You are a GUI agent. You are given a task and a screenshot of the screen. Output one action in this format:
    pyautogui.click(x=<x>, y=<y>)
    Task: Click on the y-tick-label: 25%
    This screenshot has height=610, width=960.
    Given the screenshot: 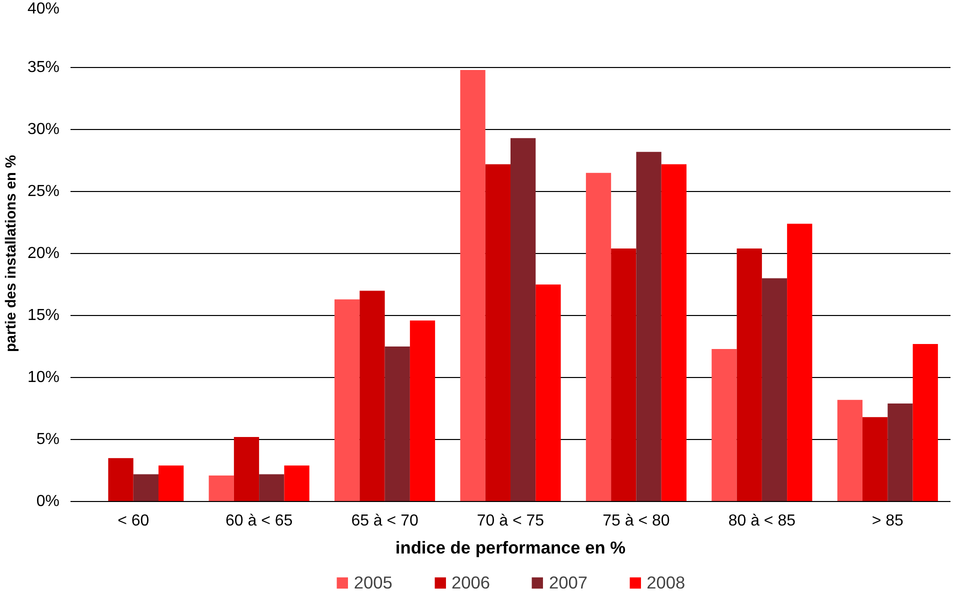 What is the action you would take?
    pyautogui.click(x=43, y=191)
    